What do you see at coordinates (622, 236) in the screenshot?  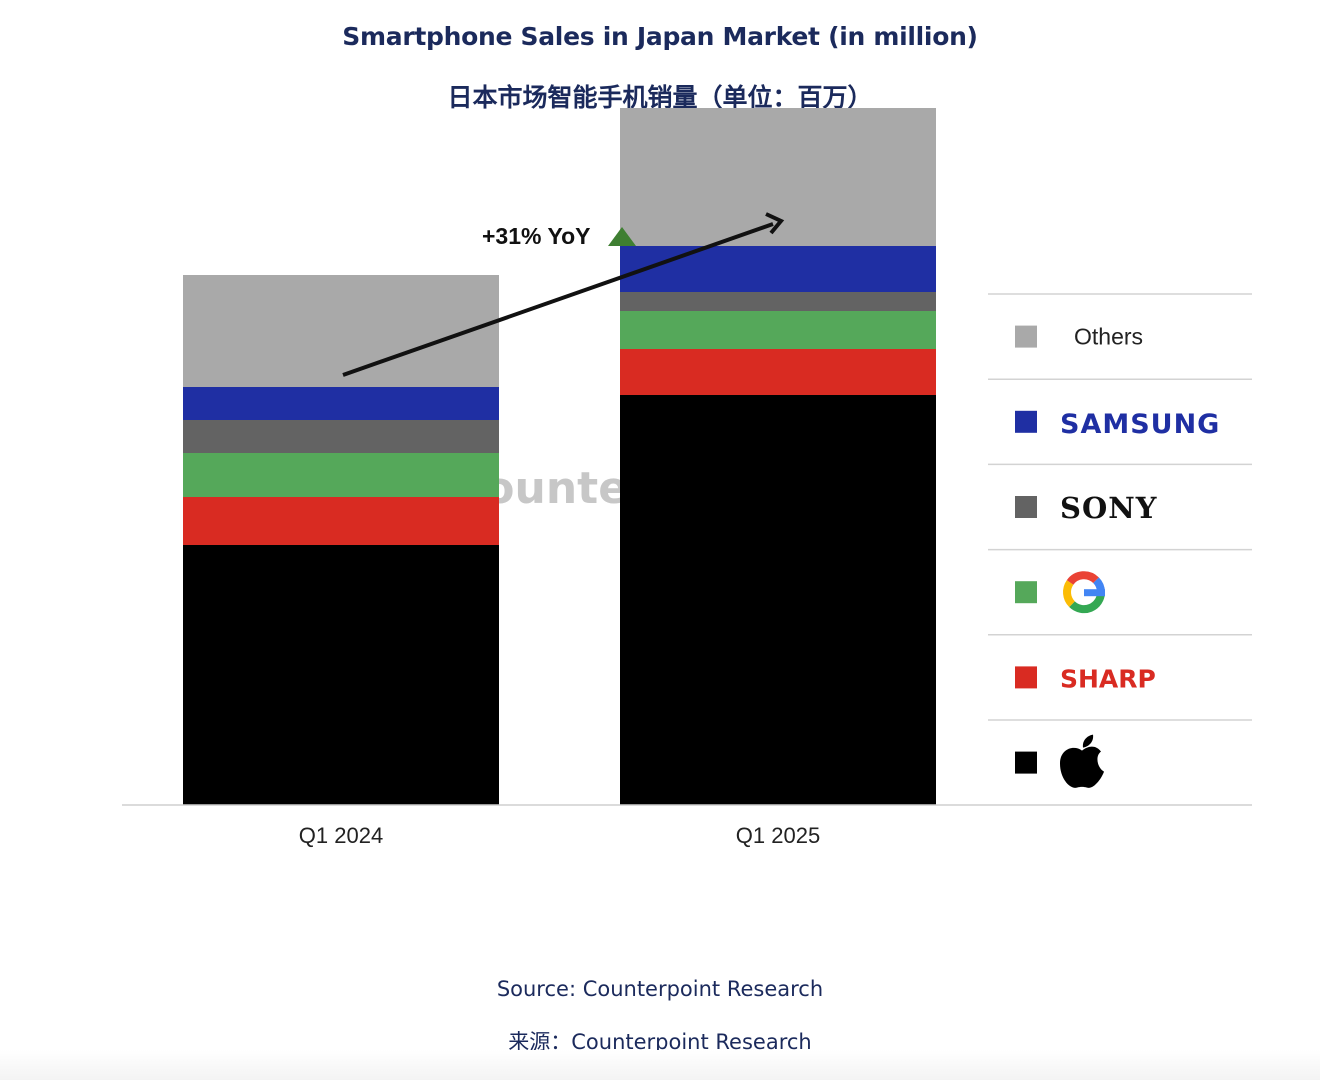 I see `up-triangle-icon` at bounding box center [622, 236].